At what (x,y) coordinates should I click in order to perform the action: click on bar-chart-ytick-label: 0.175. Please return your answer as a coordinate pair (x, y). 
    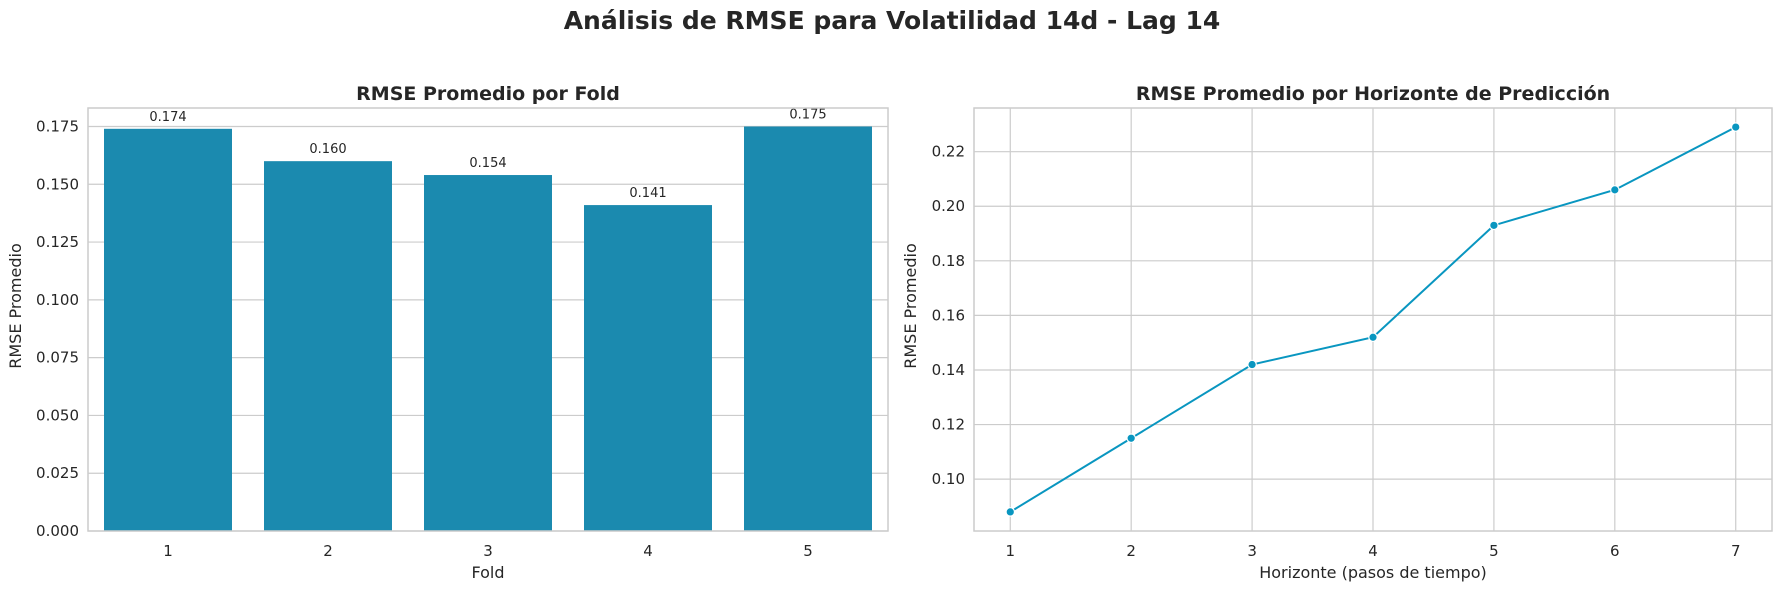
    Looking at the image, I should click on (57, 126).